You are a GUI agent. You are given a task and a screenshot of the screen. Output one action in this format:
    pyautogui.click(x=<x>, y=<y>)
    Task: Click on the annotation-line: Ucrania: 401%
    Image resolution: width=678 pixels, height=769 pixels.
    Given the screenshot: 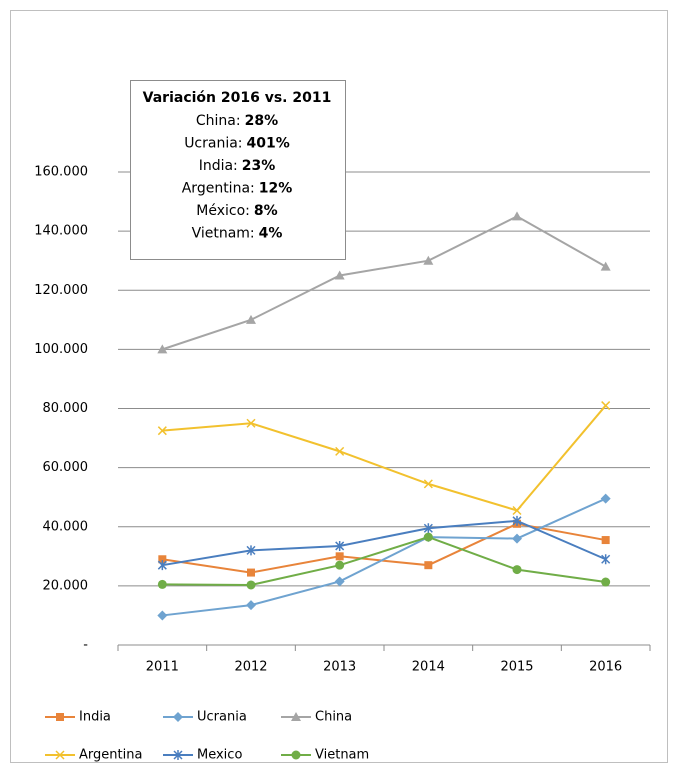 What is the action you would take?
    pyautogui.click(x=237, y=144)
    